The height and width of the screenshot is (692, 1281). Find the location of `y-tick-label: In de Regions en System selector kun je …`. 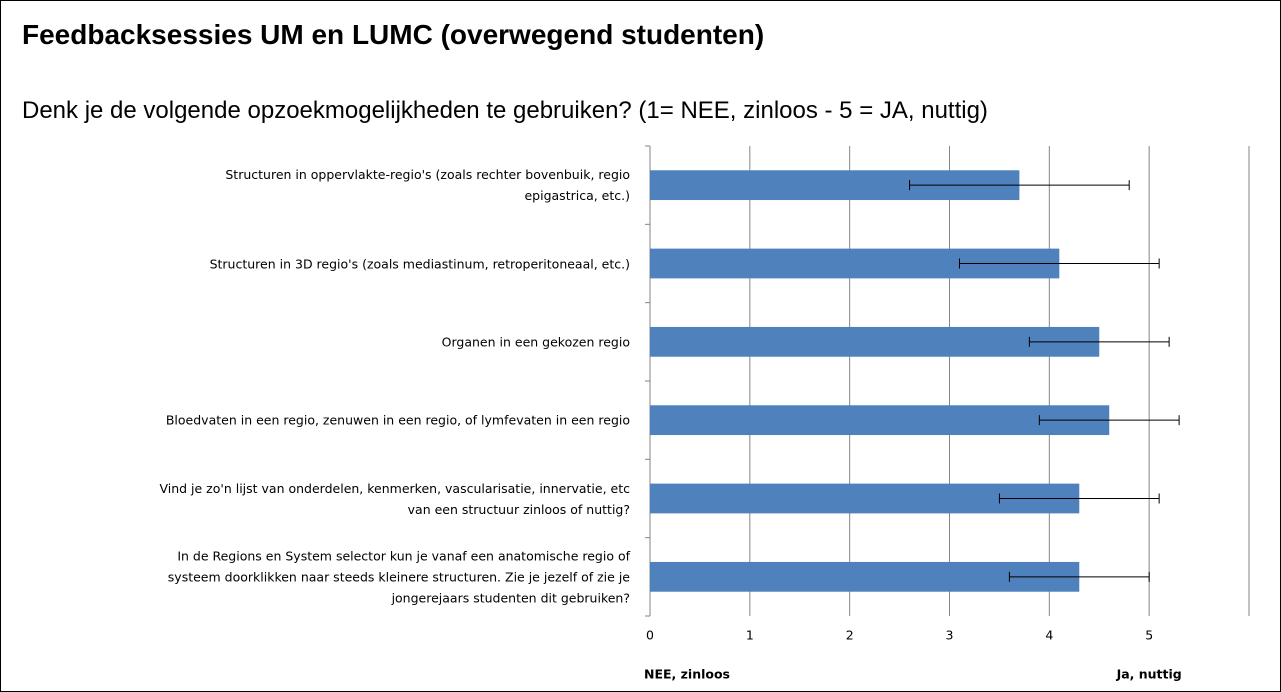

y-tick-label: In de Regions en System selector kun je … is located at coordinates (398, 577).